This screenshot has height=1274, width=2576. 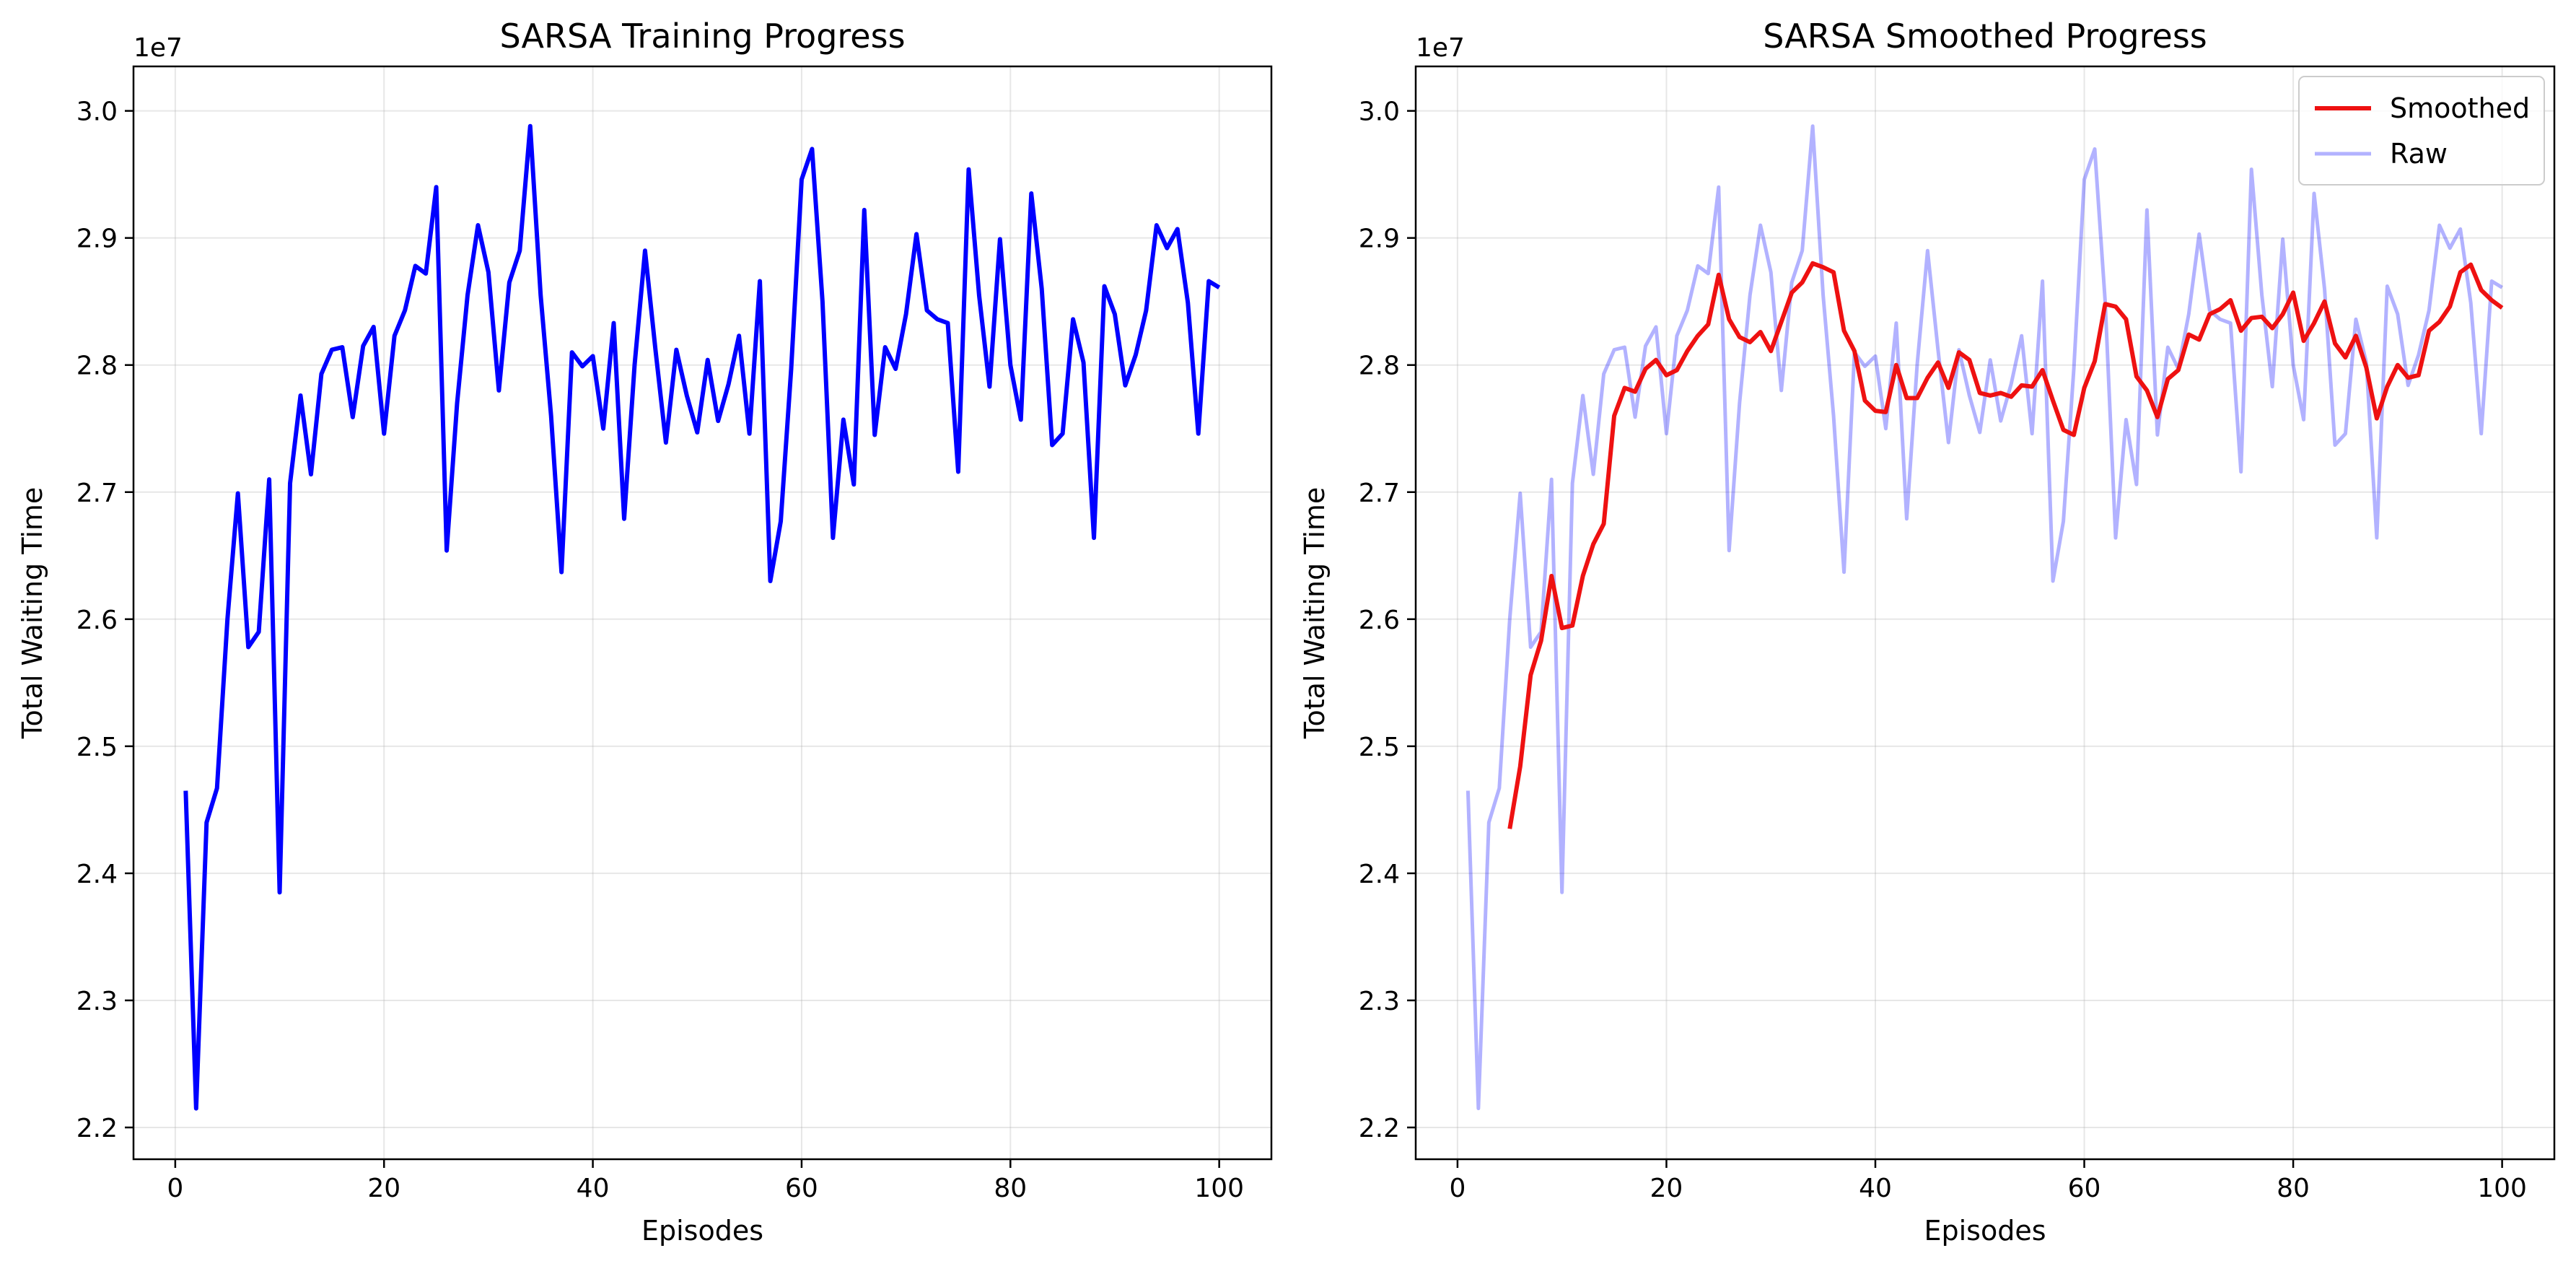 I want to click on chart-title: SARSA Training Progress, so click(x=702, y=36).